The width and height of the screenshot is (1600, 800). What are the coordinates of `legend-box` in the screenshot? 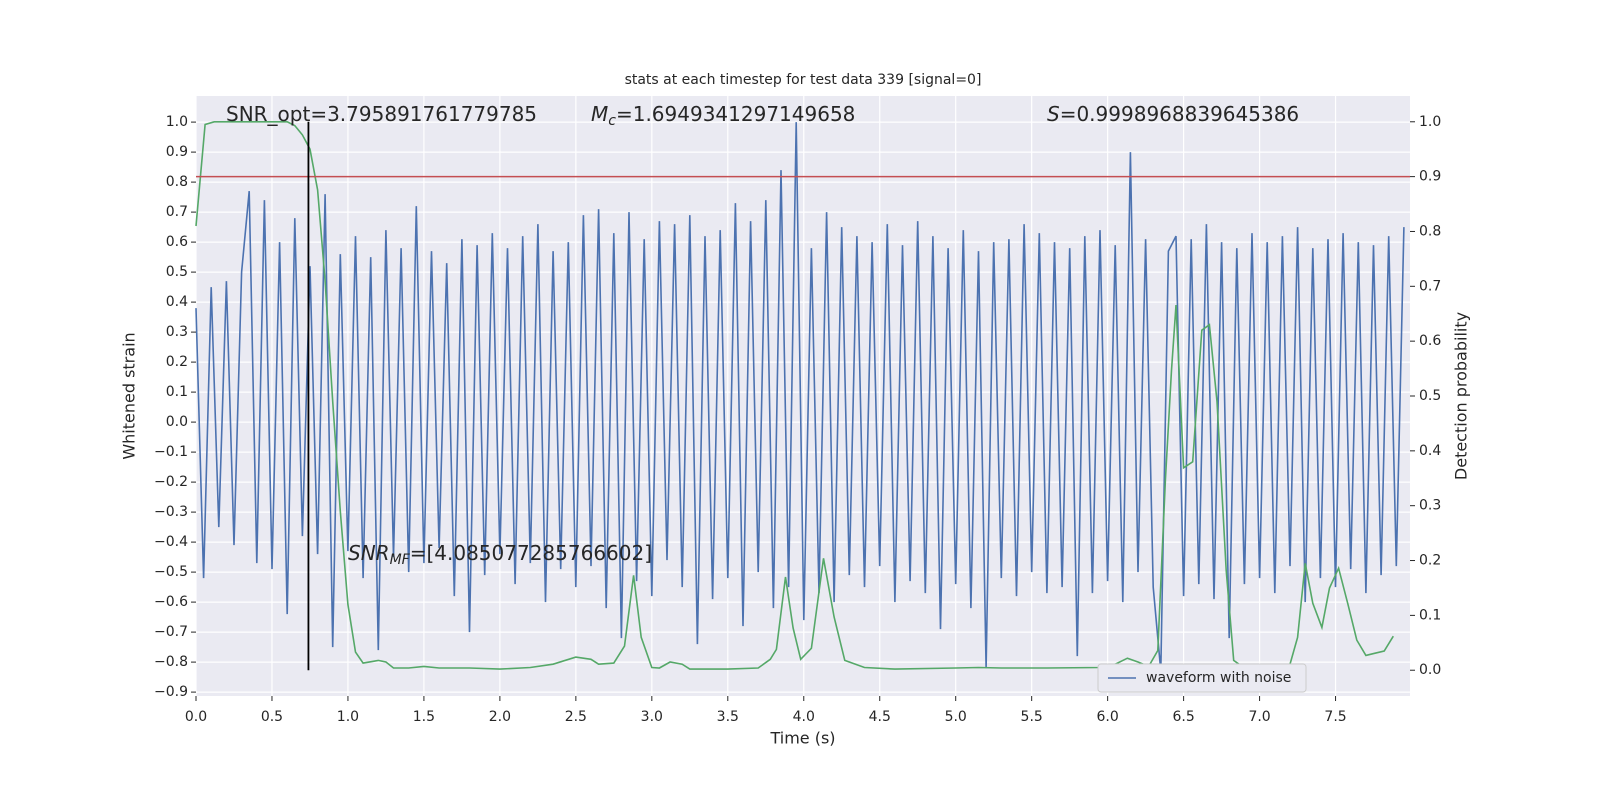 It's located at (1202, 678).